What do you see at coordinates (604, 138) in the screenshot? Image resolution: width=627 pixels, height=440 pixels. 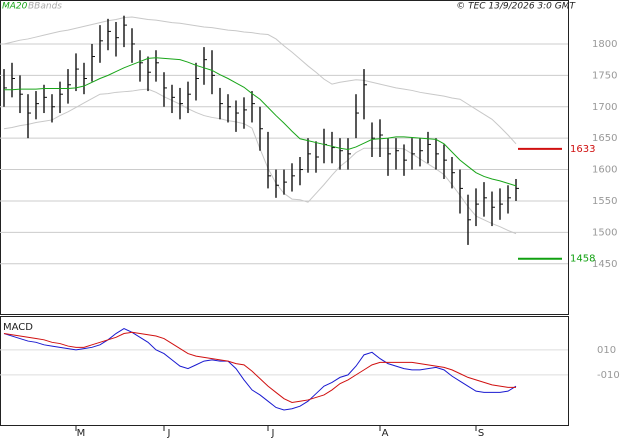 I see `y-tick-label: 1650` at bounding box center [604, 138].